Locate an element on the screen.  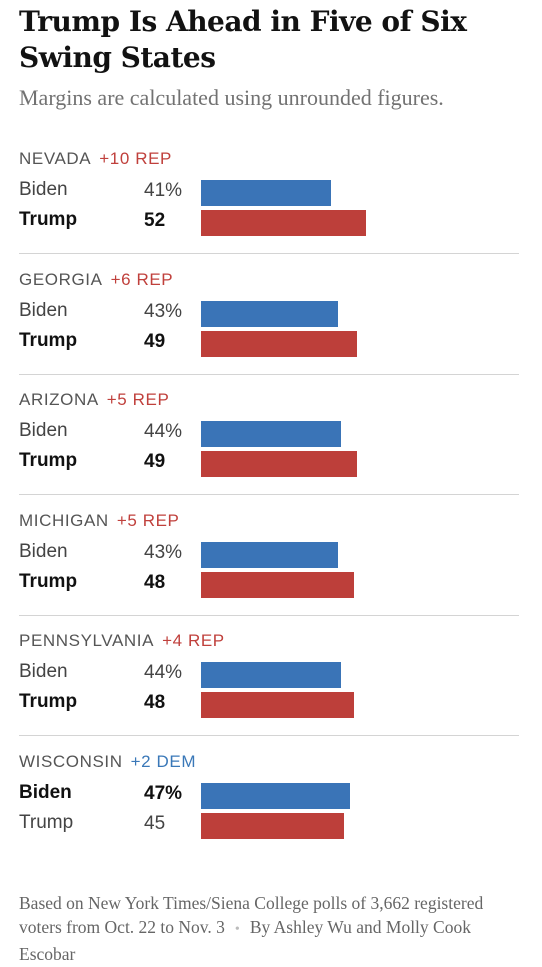
state-header: PENNSYLVANIA +4 REP is located at coordinates (122, 641).